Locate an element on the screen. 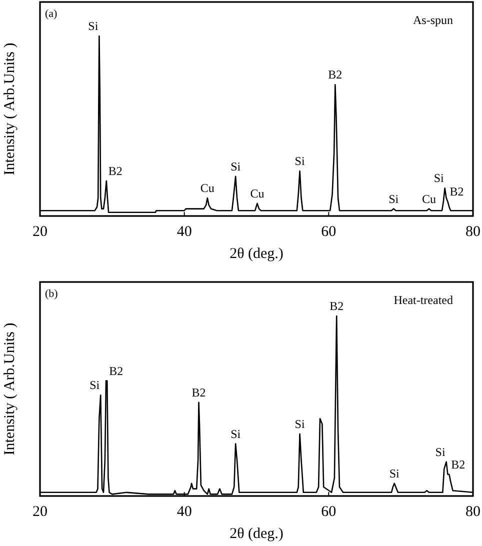  text: As-spun is located at coordinates (432, 20).